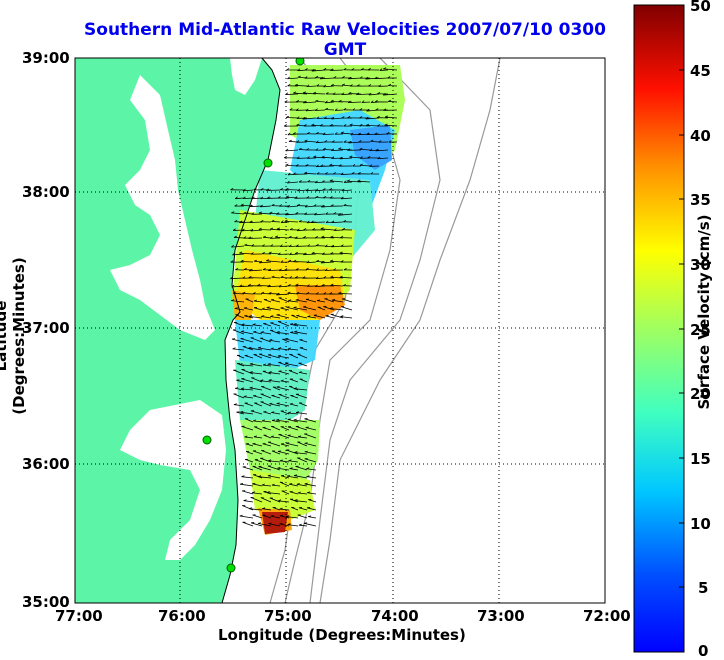 The image size is (724, 660). Describe the element at coordinates (501, 616) in the screenshot. I see `x-tick-label: 73:00` at that location.